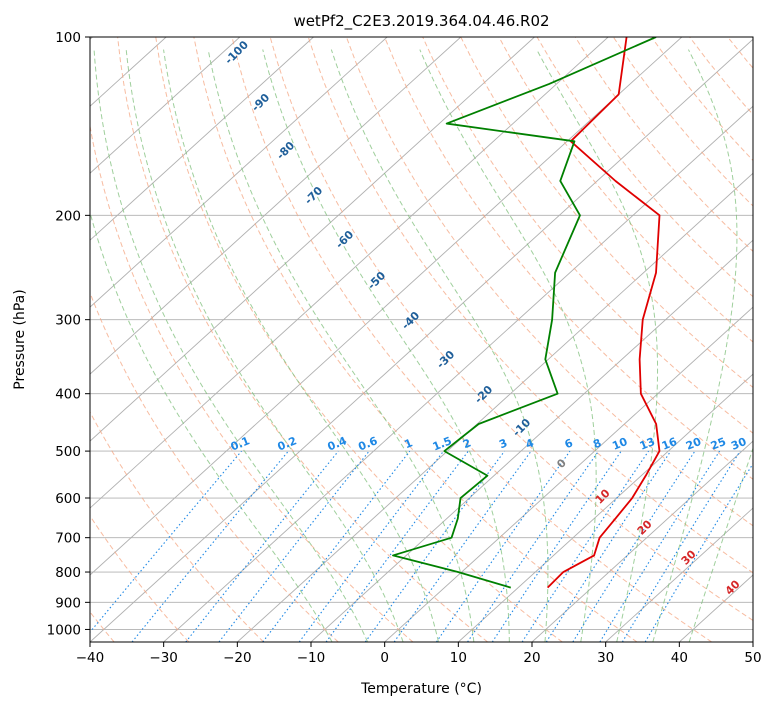 The height and width of the screenshot is (708, 775). What do you see at coordinates (64, 630) in the screenshot?
I see `y-tick-label: 1000` at bounding box center [64, 630].